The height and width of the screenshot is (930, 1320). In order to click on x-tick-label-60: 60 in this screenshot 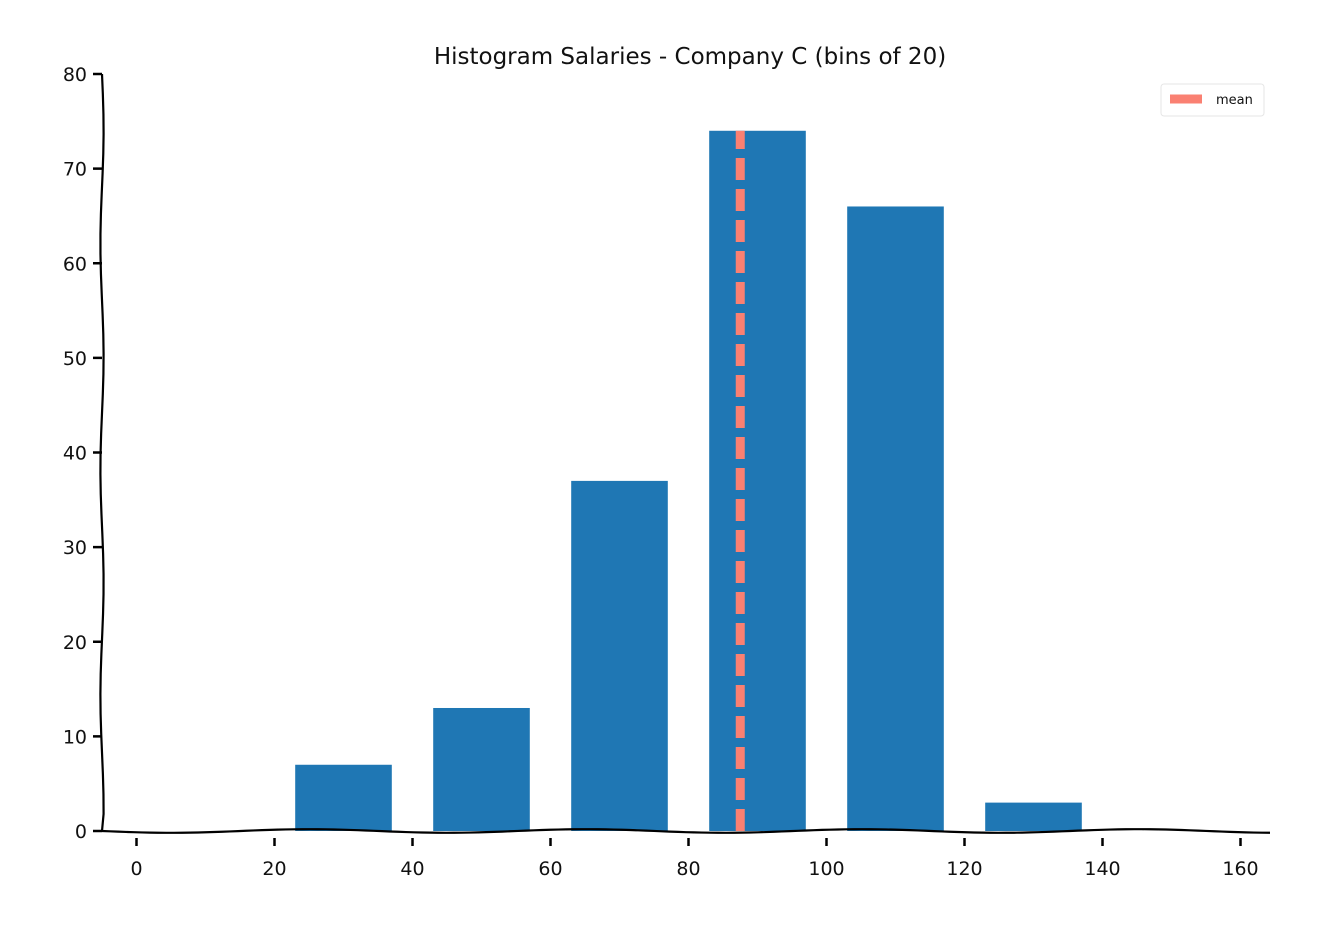, I will do `click(550, 869)`.